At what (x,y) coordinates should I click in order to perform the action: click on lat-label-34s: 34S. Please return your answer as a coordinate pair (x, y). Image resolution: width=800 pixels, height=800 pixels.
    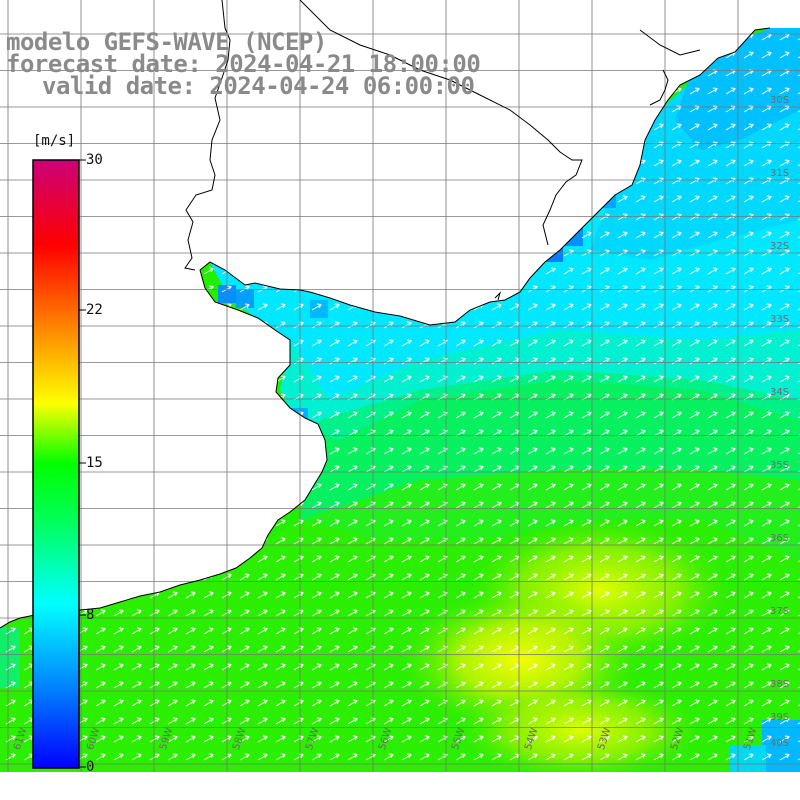
    Looking at the image, I should click on (780, 392).